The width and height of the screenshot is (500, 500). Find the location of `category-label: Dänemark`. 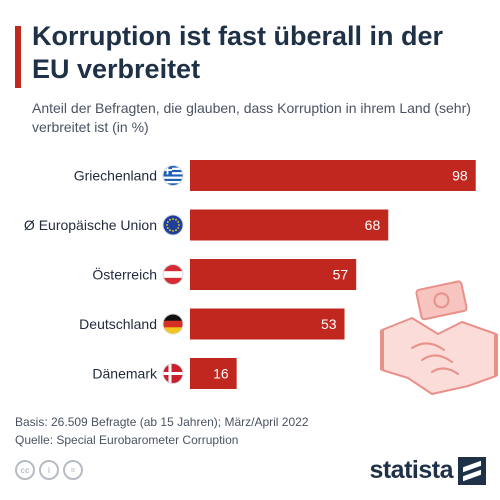

category-label: Dänemark is located at coordinates (125, 374).